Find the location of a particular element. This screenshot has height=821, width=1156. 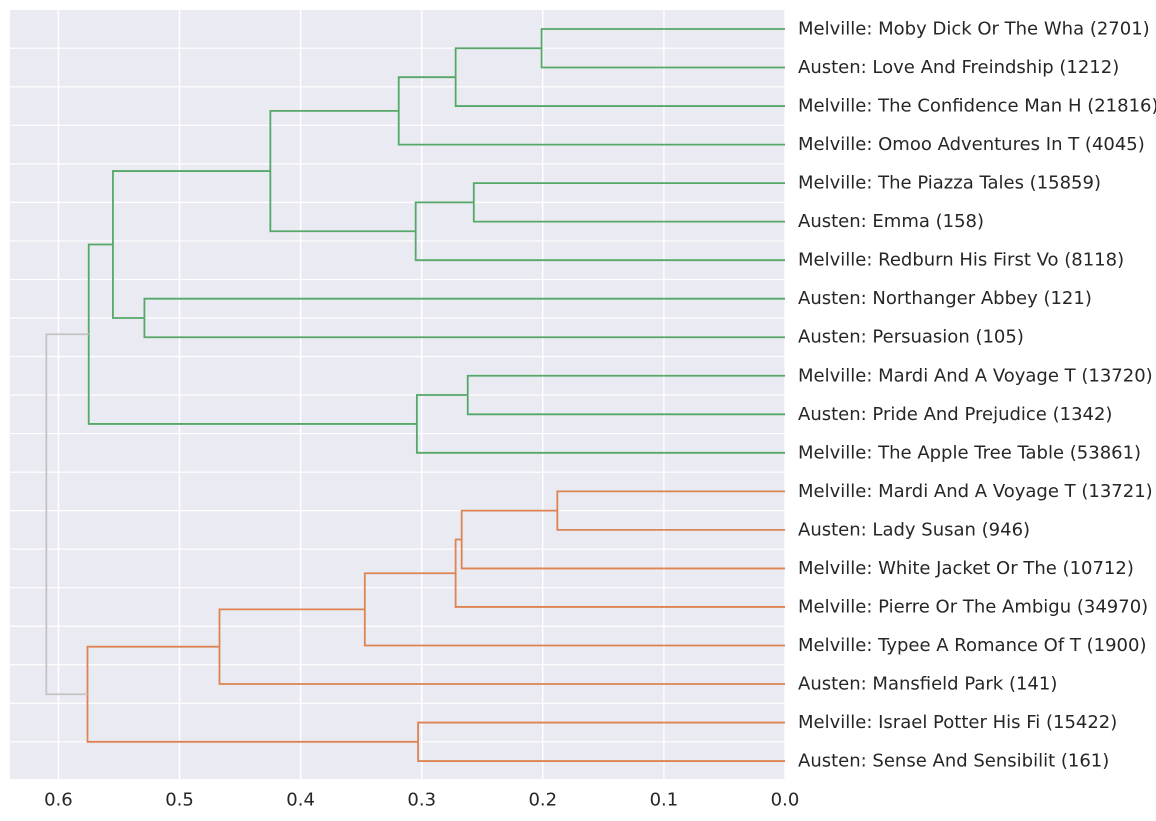

leaf-label: Melville: Mardi And A Voyage T (13720) is located at coordinates (975, 375).